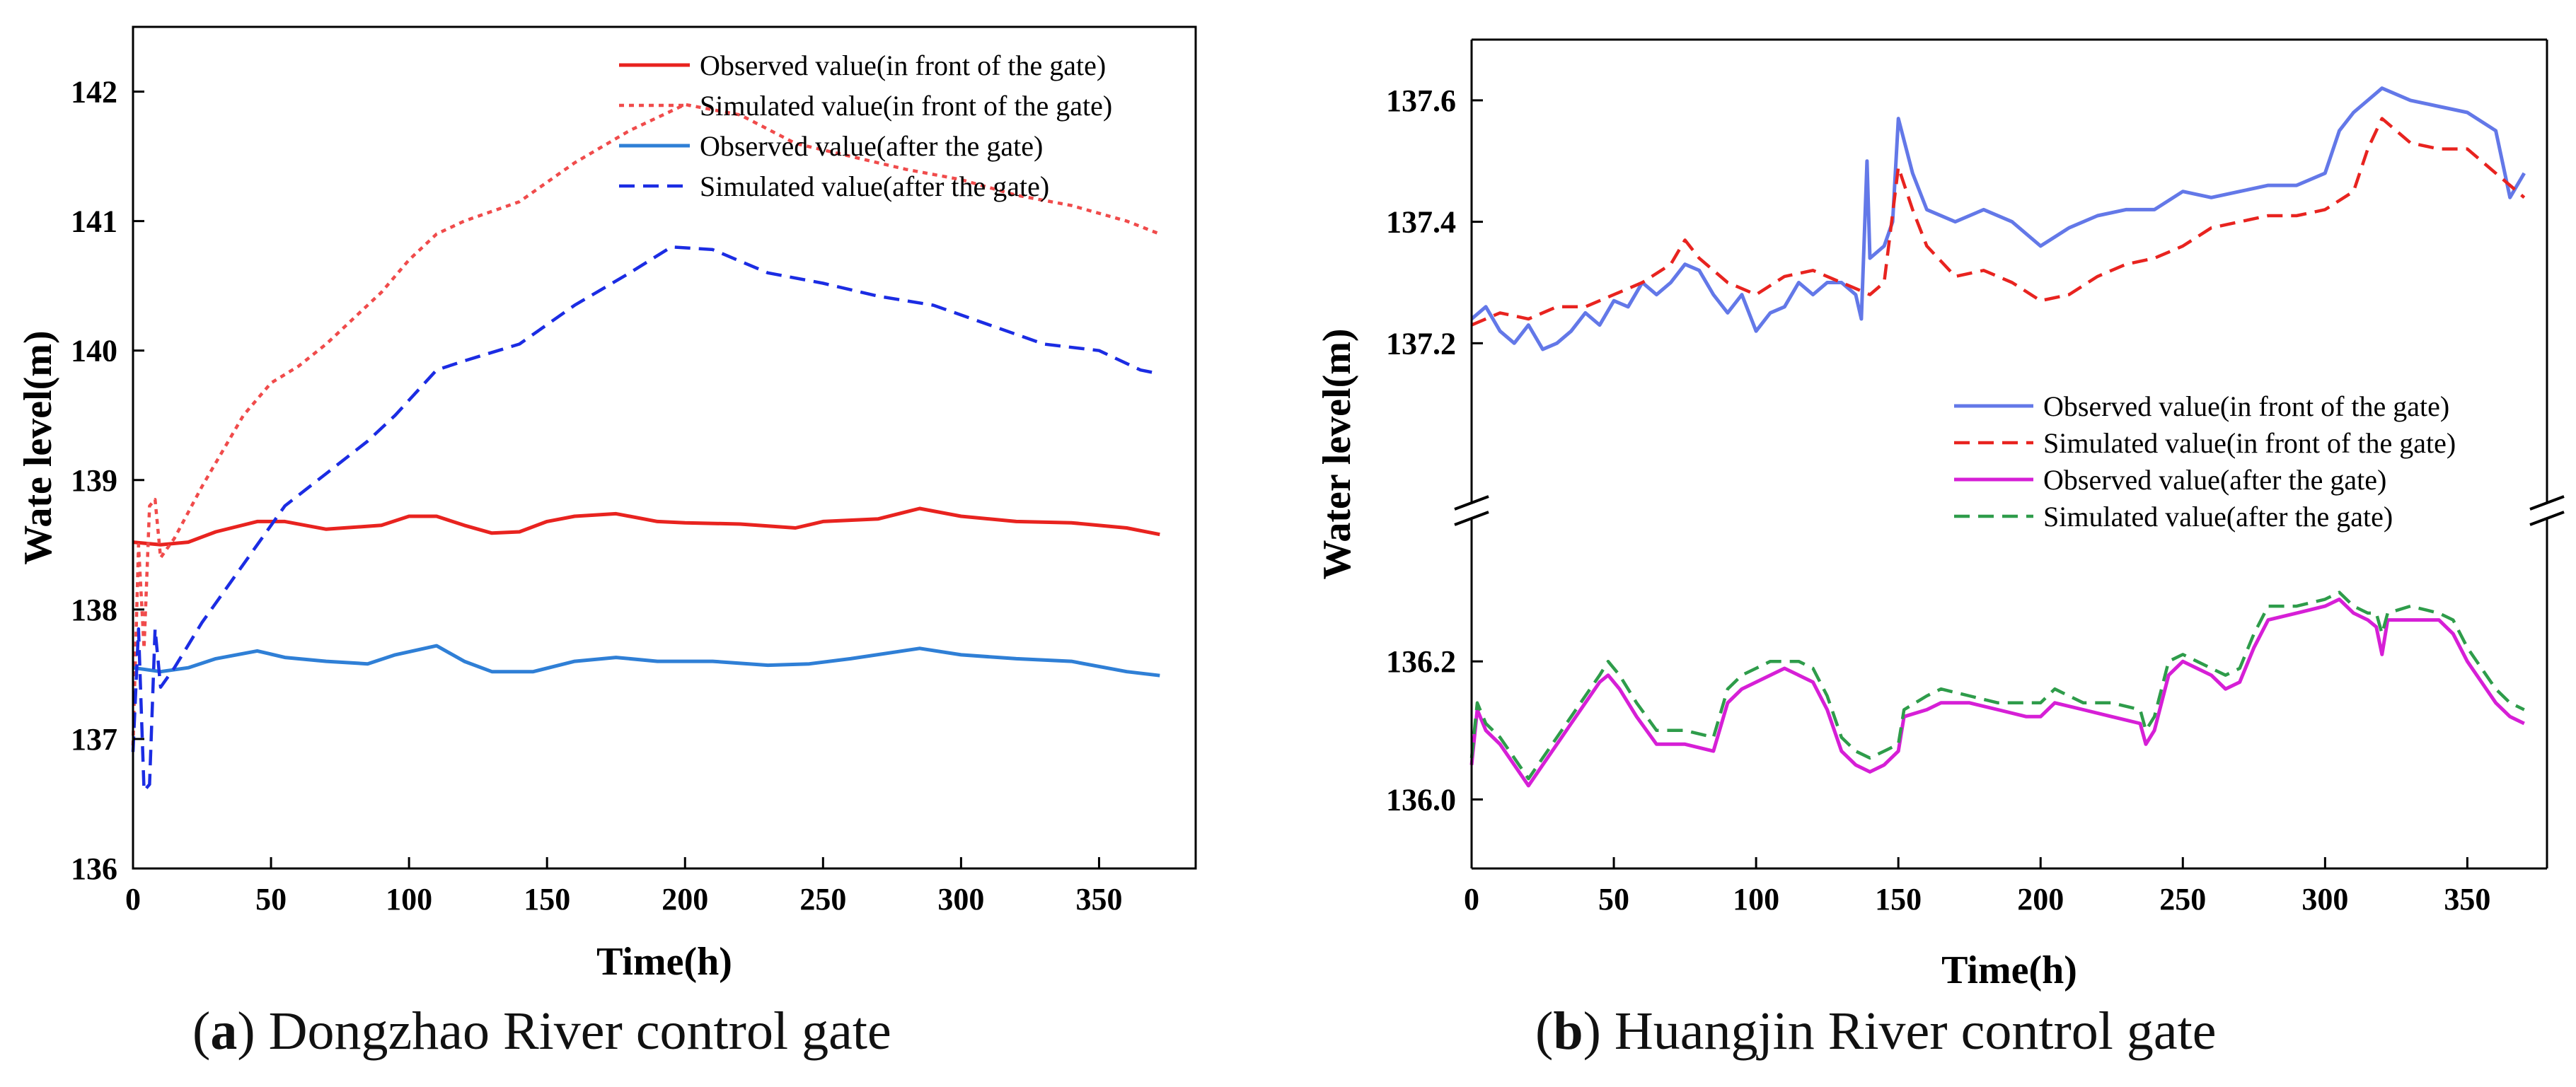 Image resolution: width=2576 pixels, height=1087 pixels. Describe the element at coordinates (903, 65) in the screenshot. I see `legend-label-a-0: Observed value(in front of the gate)` at that location.